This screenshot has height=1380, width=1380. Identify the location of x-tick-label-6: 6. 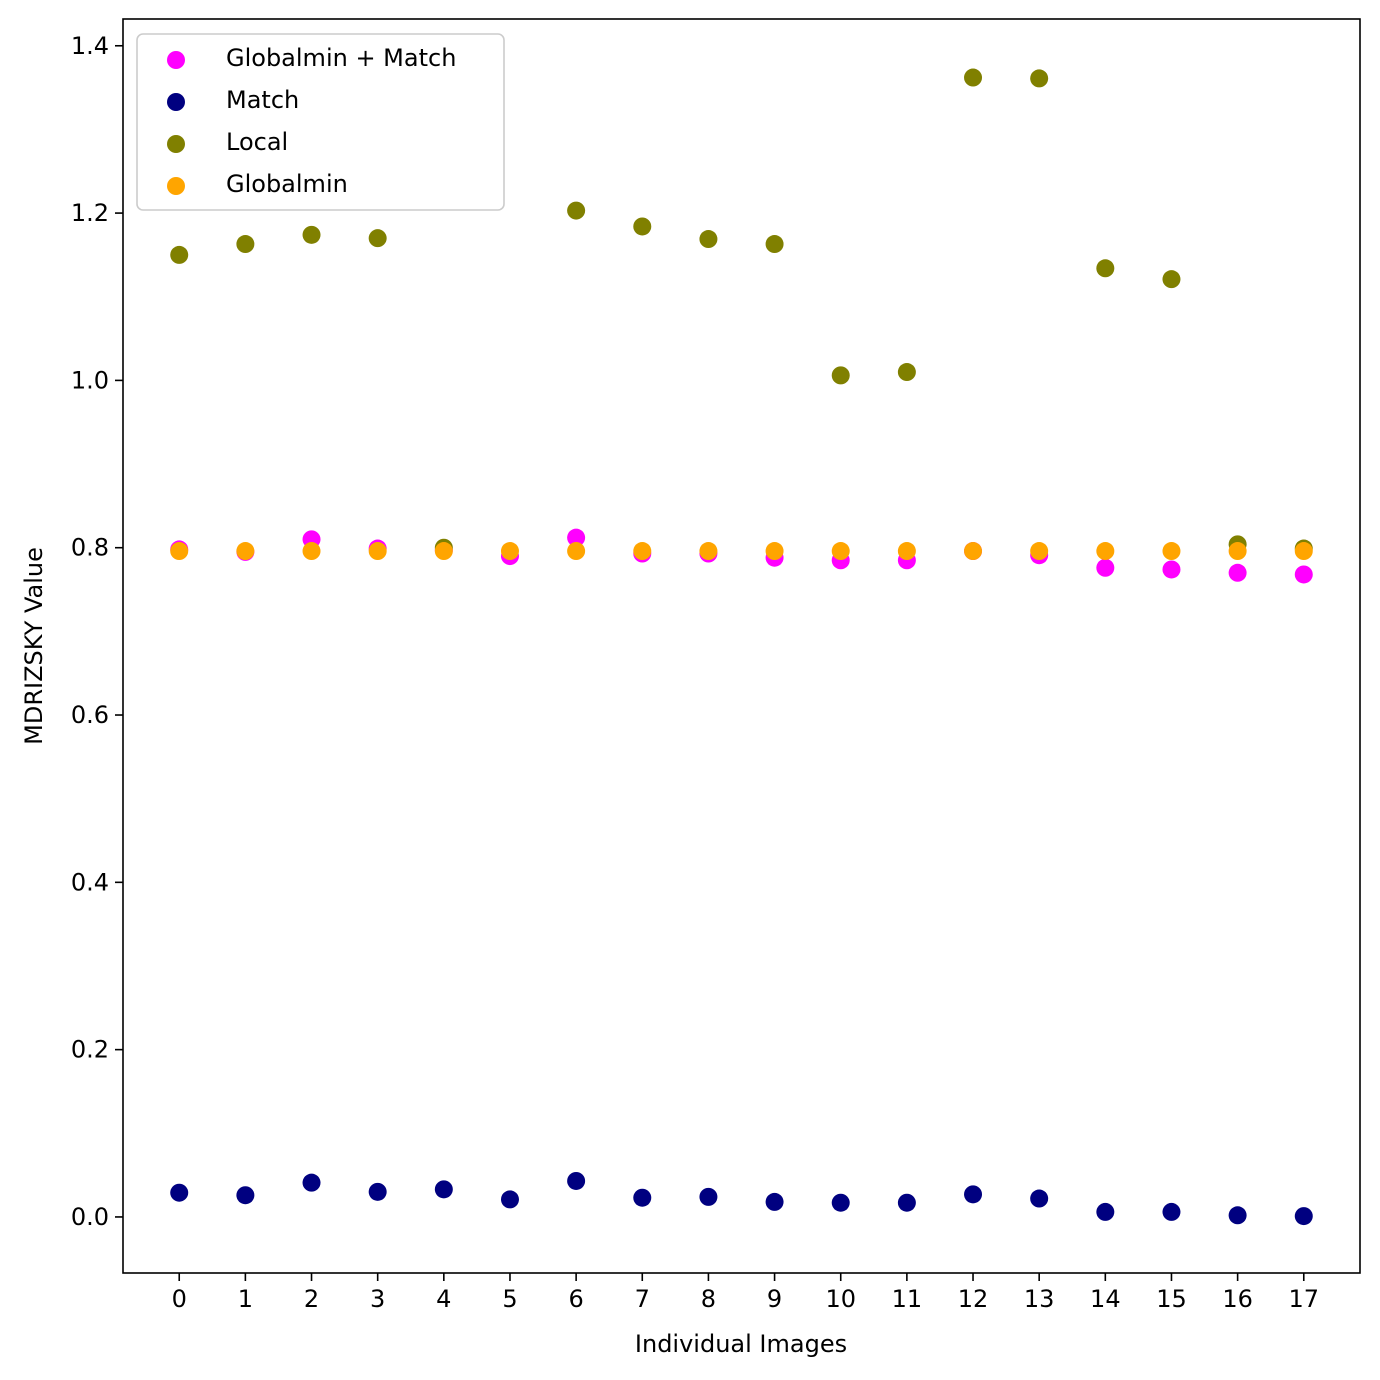
(575, 1299).